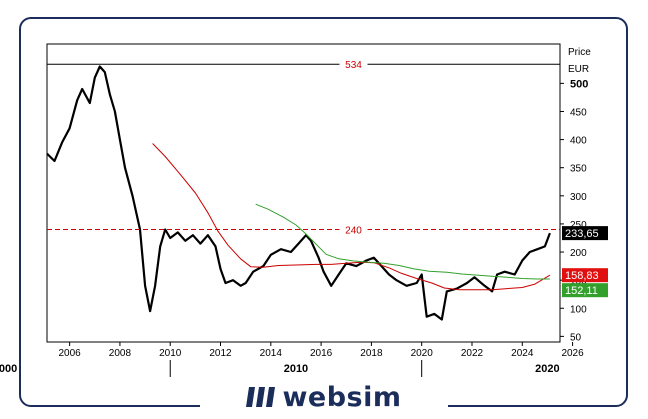  What do you see at coordinates (582, 276) in the screenshot?
I see `value-badge-label: 158,83` at bounding box center [582, 276].